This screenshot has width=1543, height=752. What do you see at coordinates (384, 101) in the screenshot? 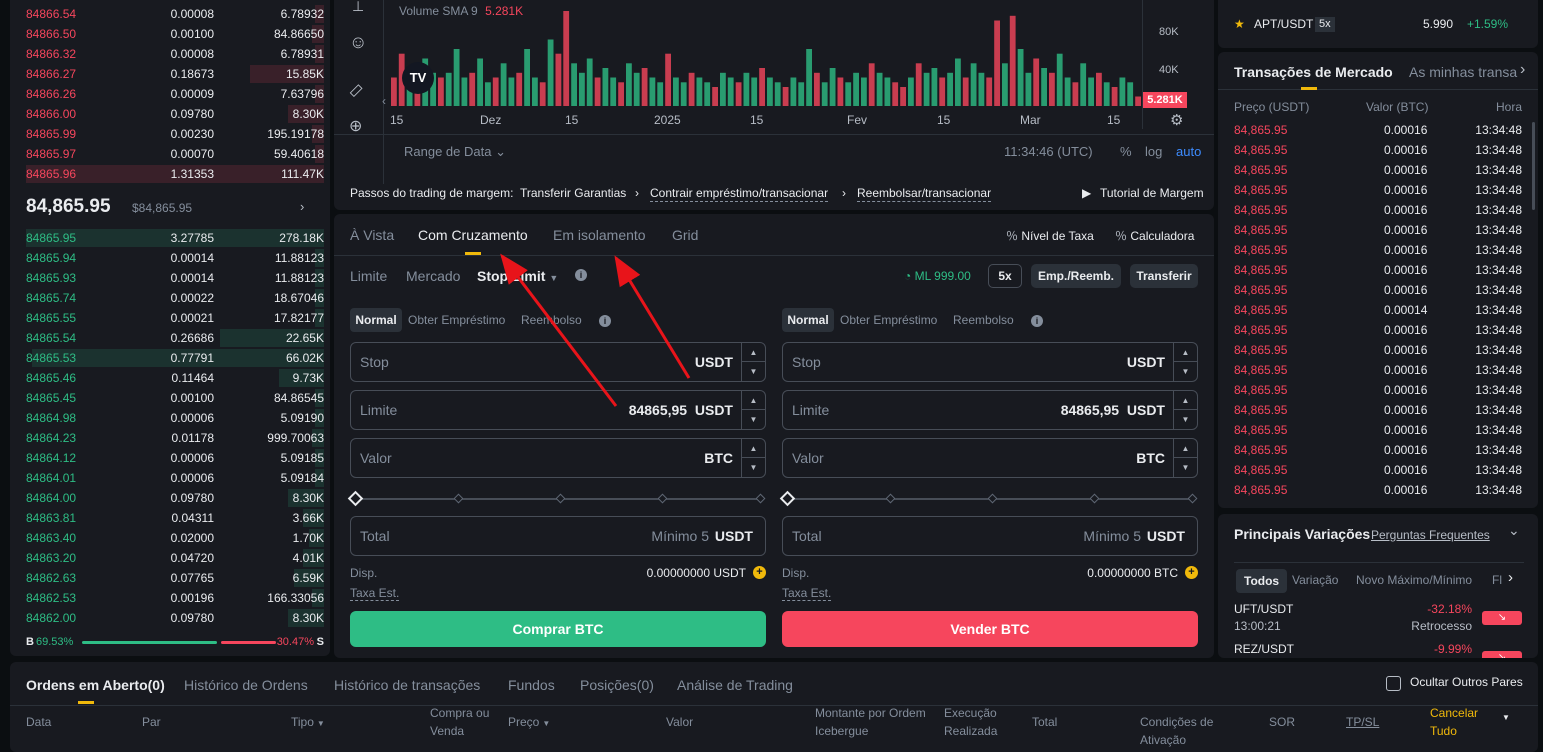
I see `chart-nav-left-icon: ‹` at bounding box center [384, 101].